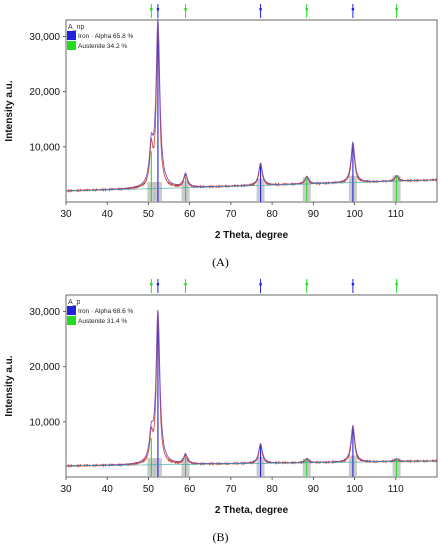  I want to click on chart-0-x-tick-label-4: 70, so click(231, 214).